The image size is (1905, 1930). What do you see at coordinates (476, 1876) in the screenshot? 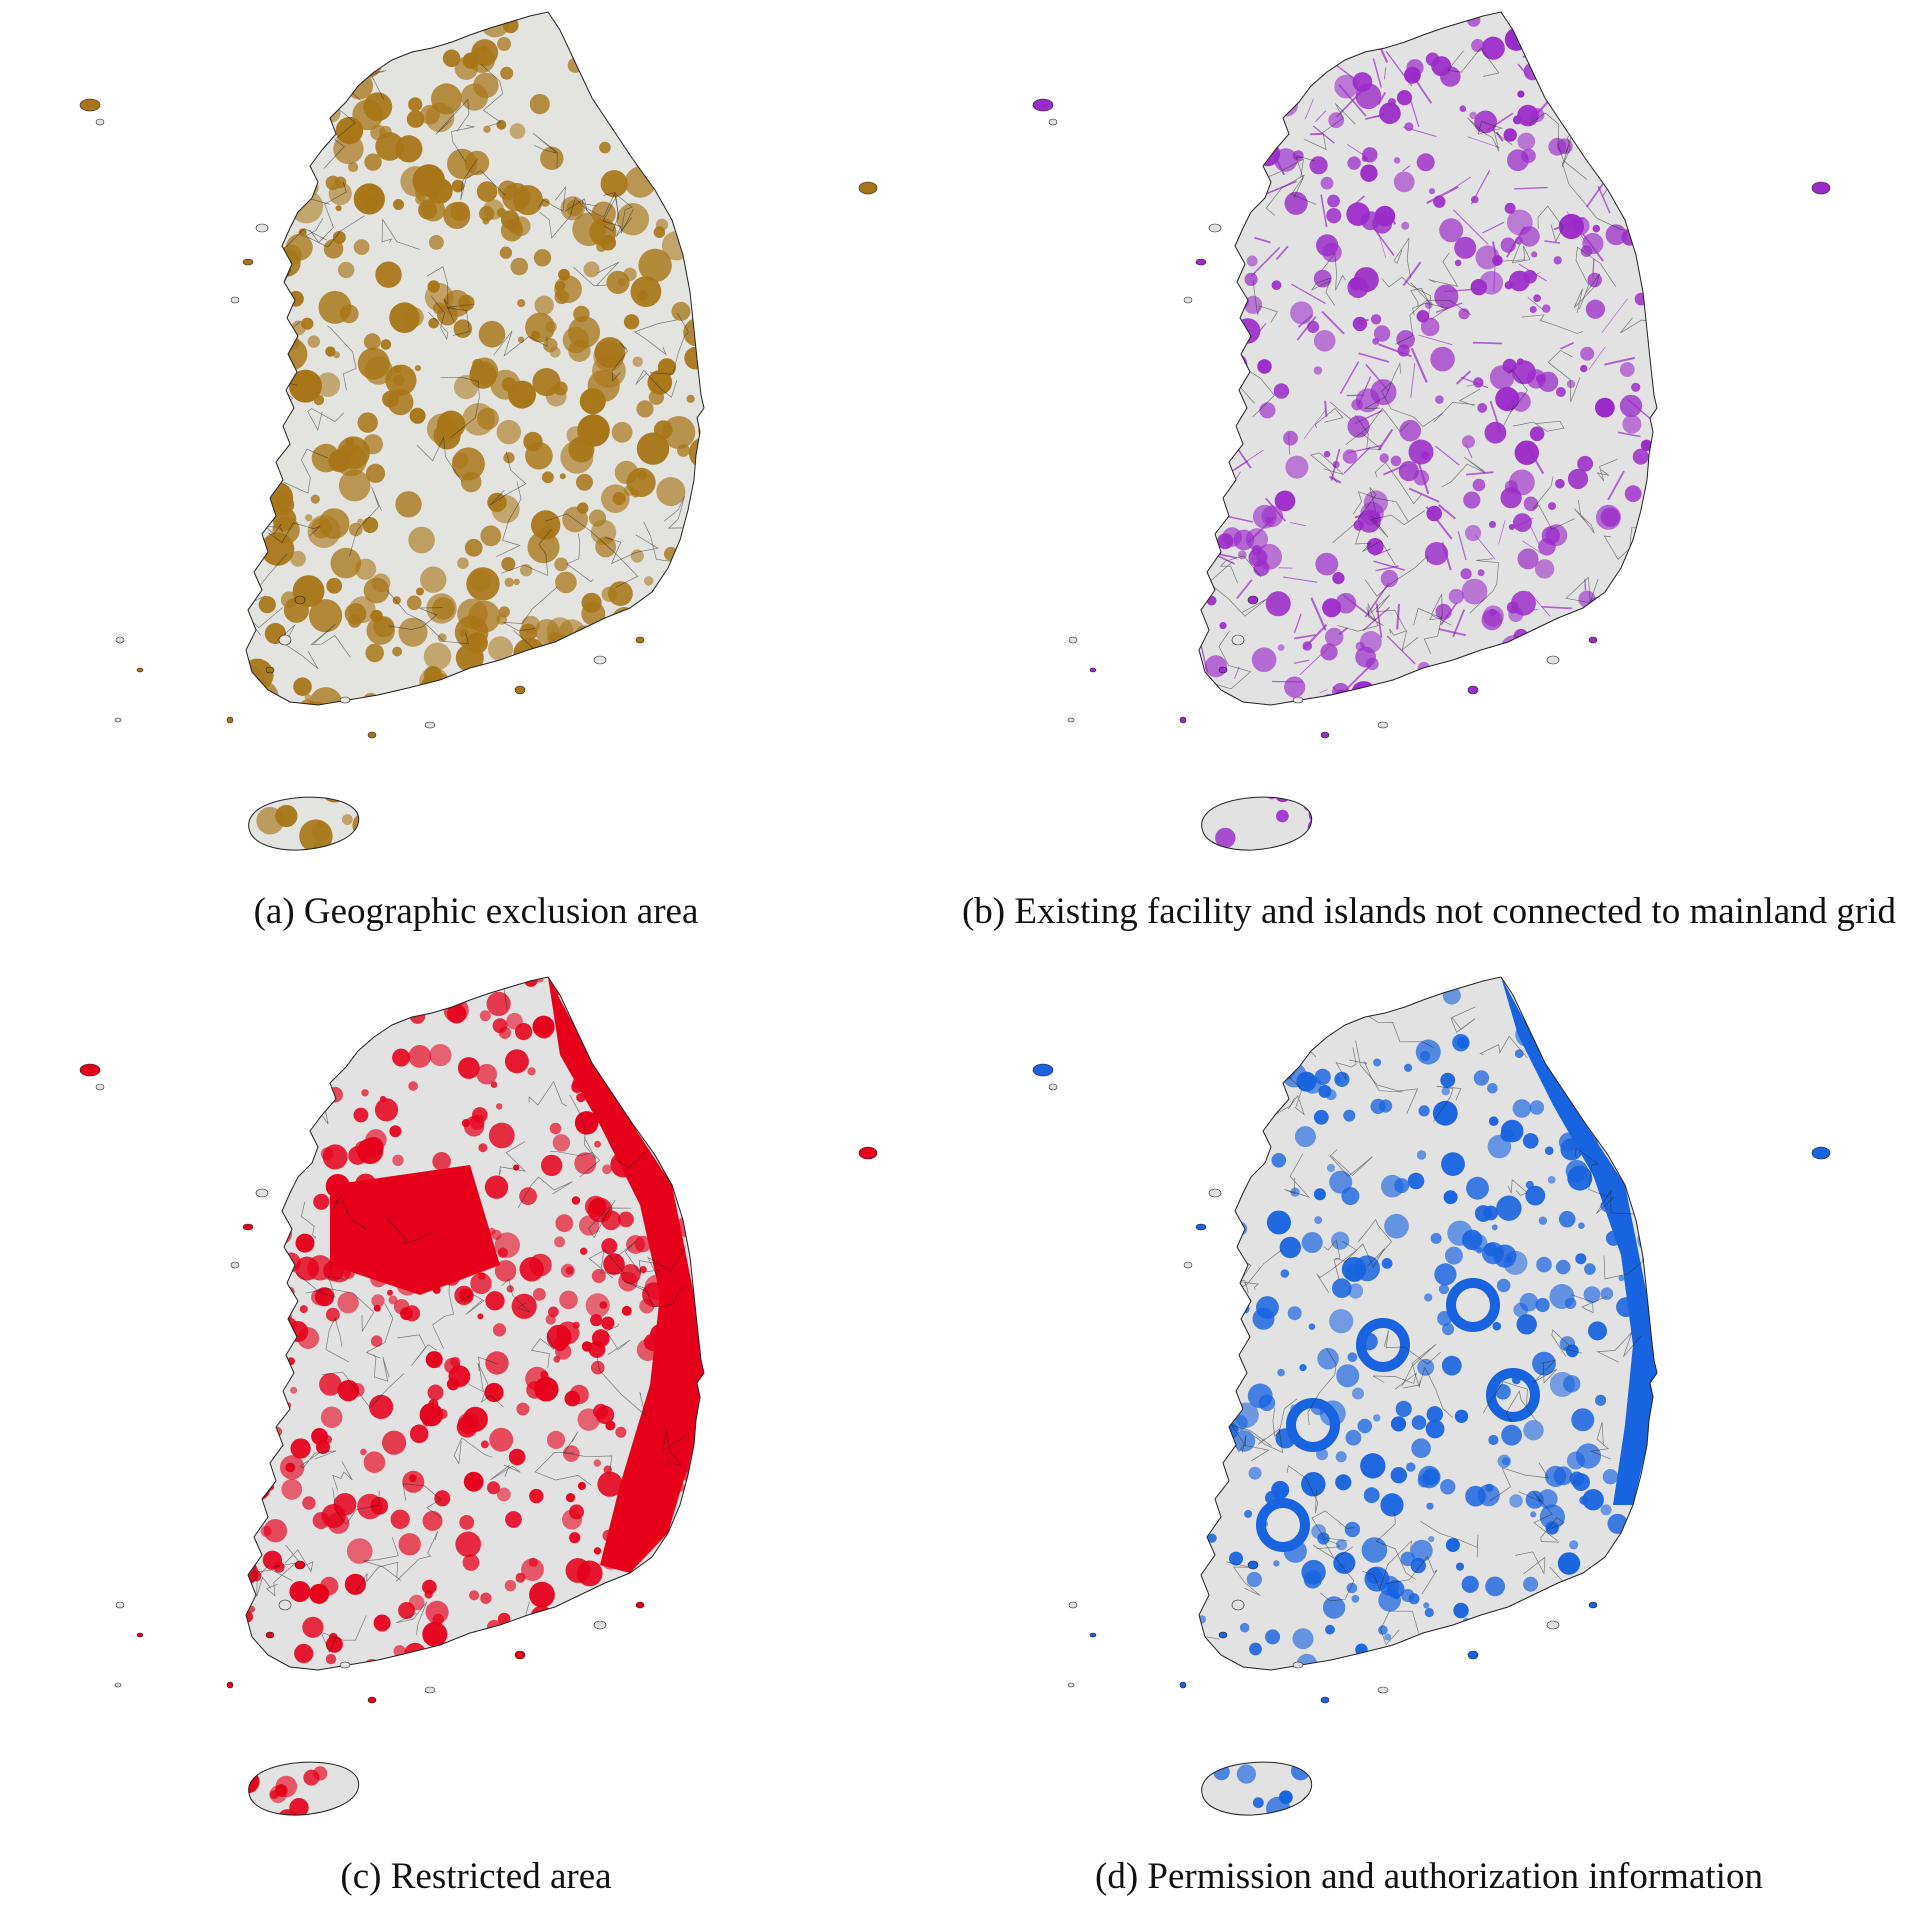
I see `caption-c: (c) Restricted area` at bounding box center [476, 1876].